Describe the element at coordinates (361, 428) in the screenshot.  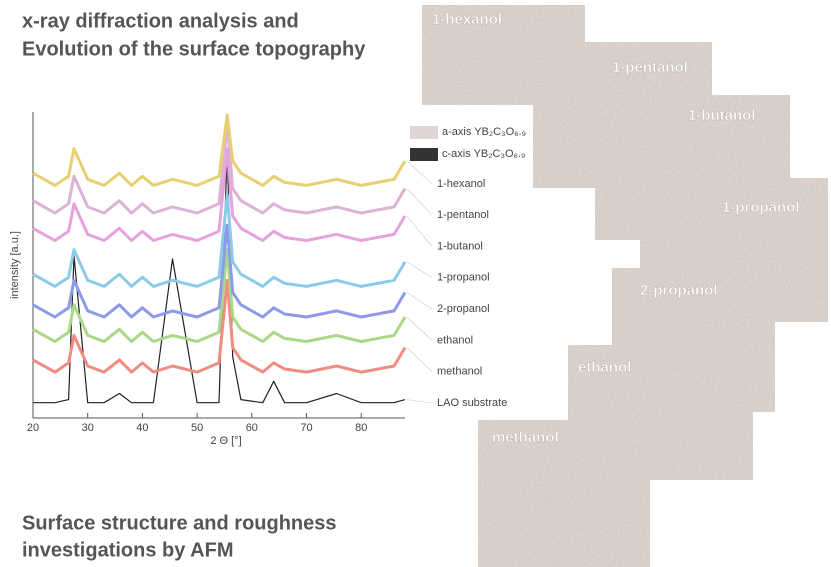
I see `x-tick-label: 80` at that location.